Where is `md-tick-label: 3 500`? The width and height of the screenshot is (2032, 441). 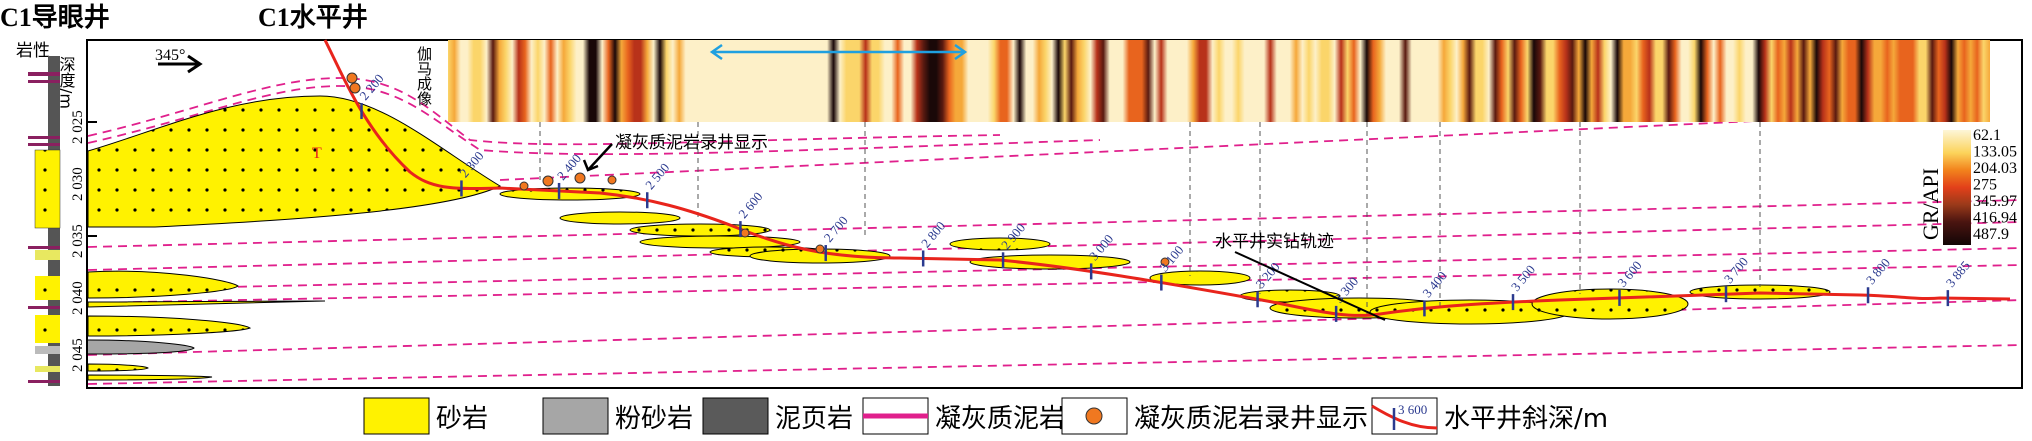 md-tick-label: 3 500 is located at coordinates (1523, 278).